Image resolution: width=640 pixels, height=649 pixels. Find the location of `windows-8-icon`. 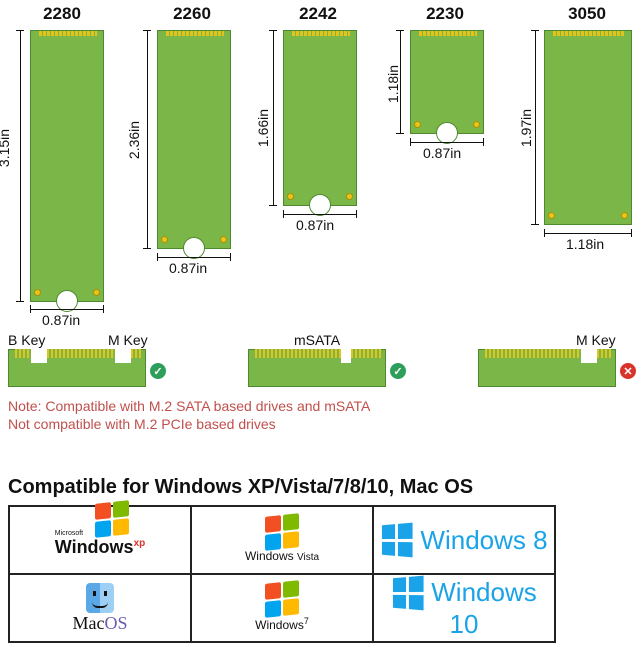

windows-8-icon is located at coordinates (398, 540).